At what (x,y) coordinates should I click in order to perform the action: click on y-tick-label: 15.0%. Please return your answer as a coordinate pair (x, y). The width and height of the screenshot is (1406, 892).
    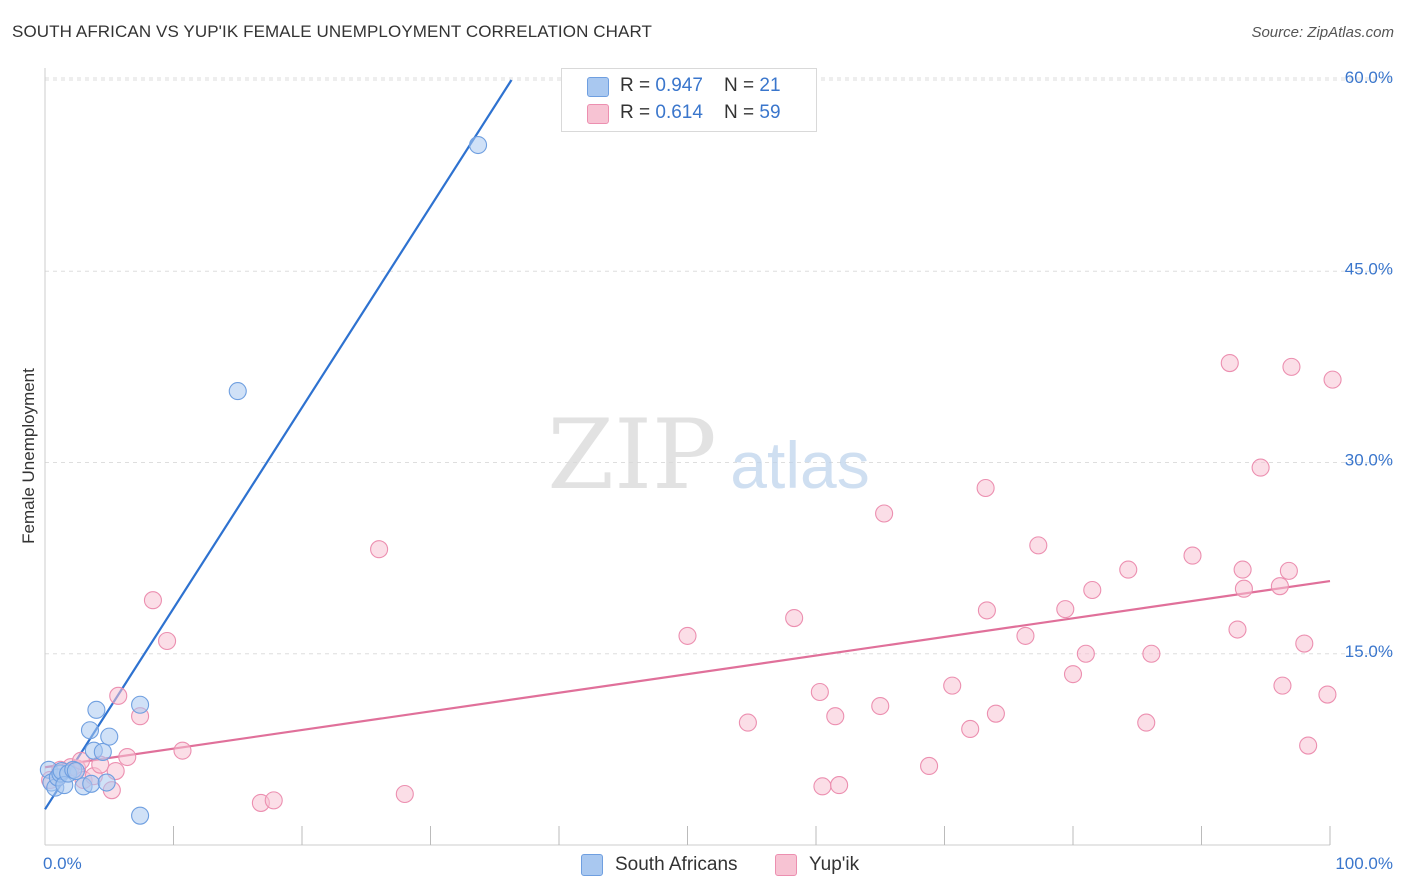
    Looking at the image, I should click on (1369, 651).